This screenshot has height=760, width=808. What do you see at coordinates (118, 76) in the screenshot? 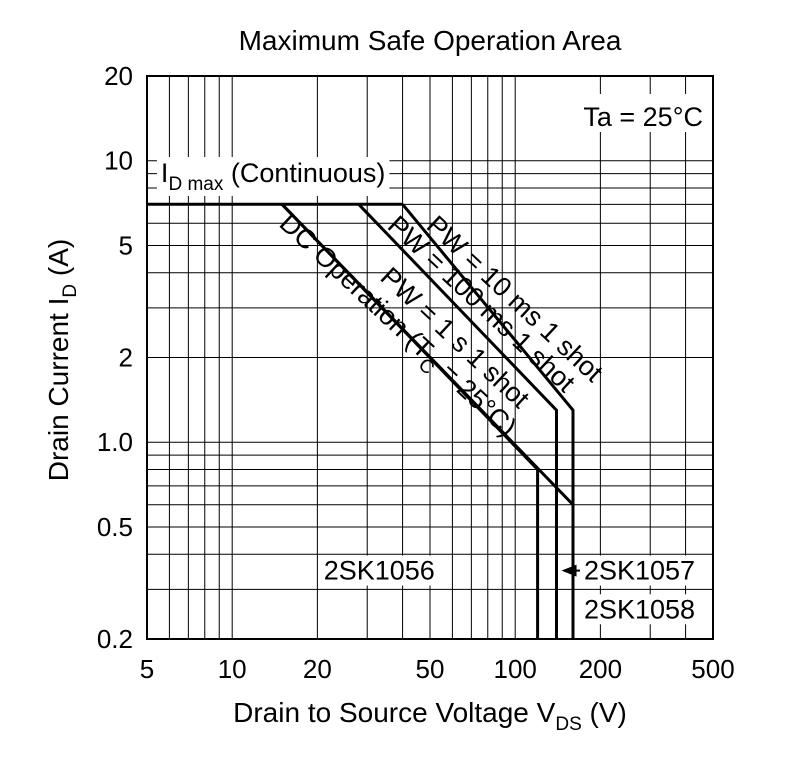
I see `y-tick-label: 20` at bounding box center [118, 76].